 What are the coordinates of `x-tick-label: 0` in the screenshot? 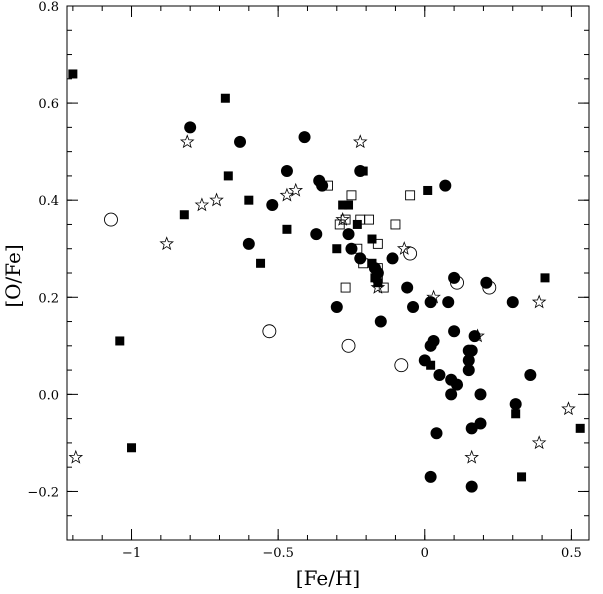 It's located at (425, 553).